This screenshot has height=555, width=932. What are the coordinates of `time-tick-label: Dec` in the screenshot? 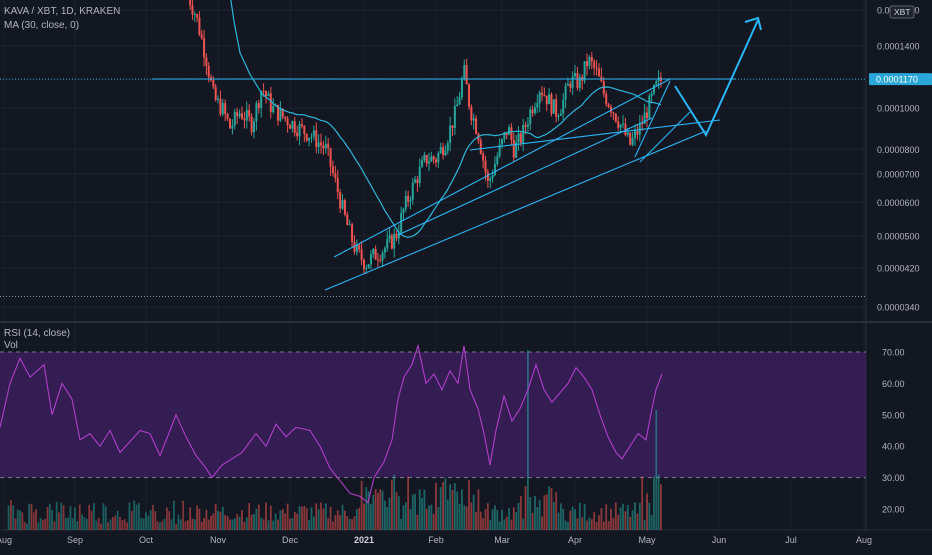 It's located at (290, 540).